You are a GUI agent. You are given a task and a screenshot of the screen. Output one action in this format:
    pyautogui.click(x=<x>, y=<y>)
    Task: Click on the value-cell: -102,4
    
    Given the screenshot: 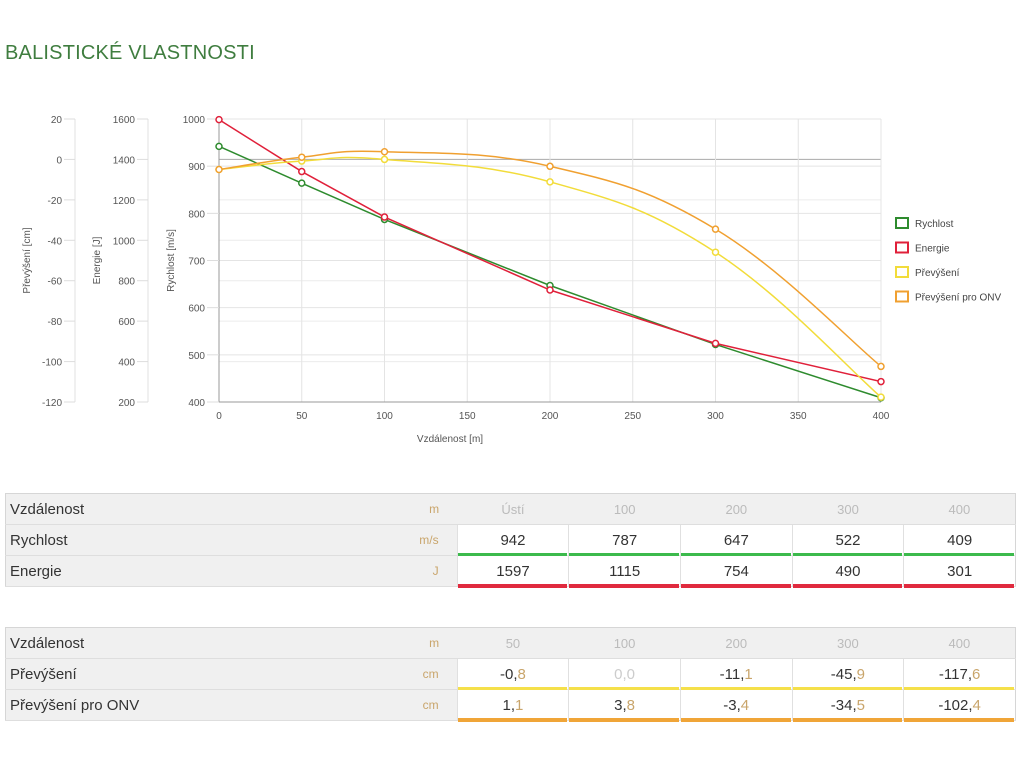 What is the action you would take?
    pyautogui.click(x=959, y=705)
    